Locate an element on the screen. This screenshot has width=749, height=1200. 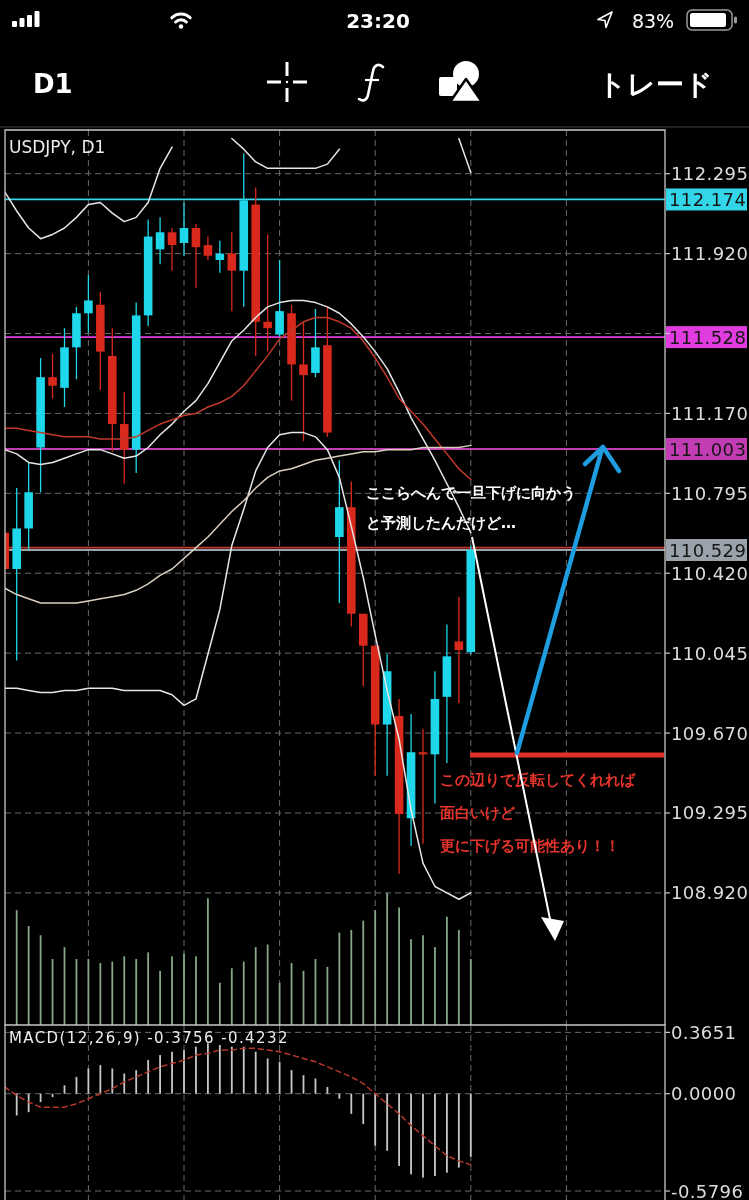
text: 83% is located at coordinates (653, 21).